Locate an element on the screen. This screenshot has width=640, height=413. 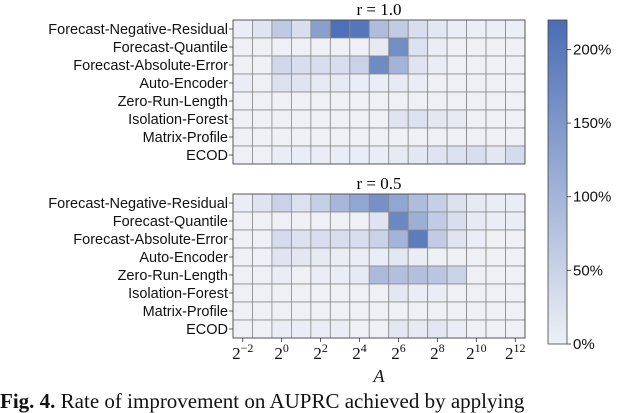
colorbar-gradient is located at coordinates (557, 182).